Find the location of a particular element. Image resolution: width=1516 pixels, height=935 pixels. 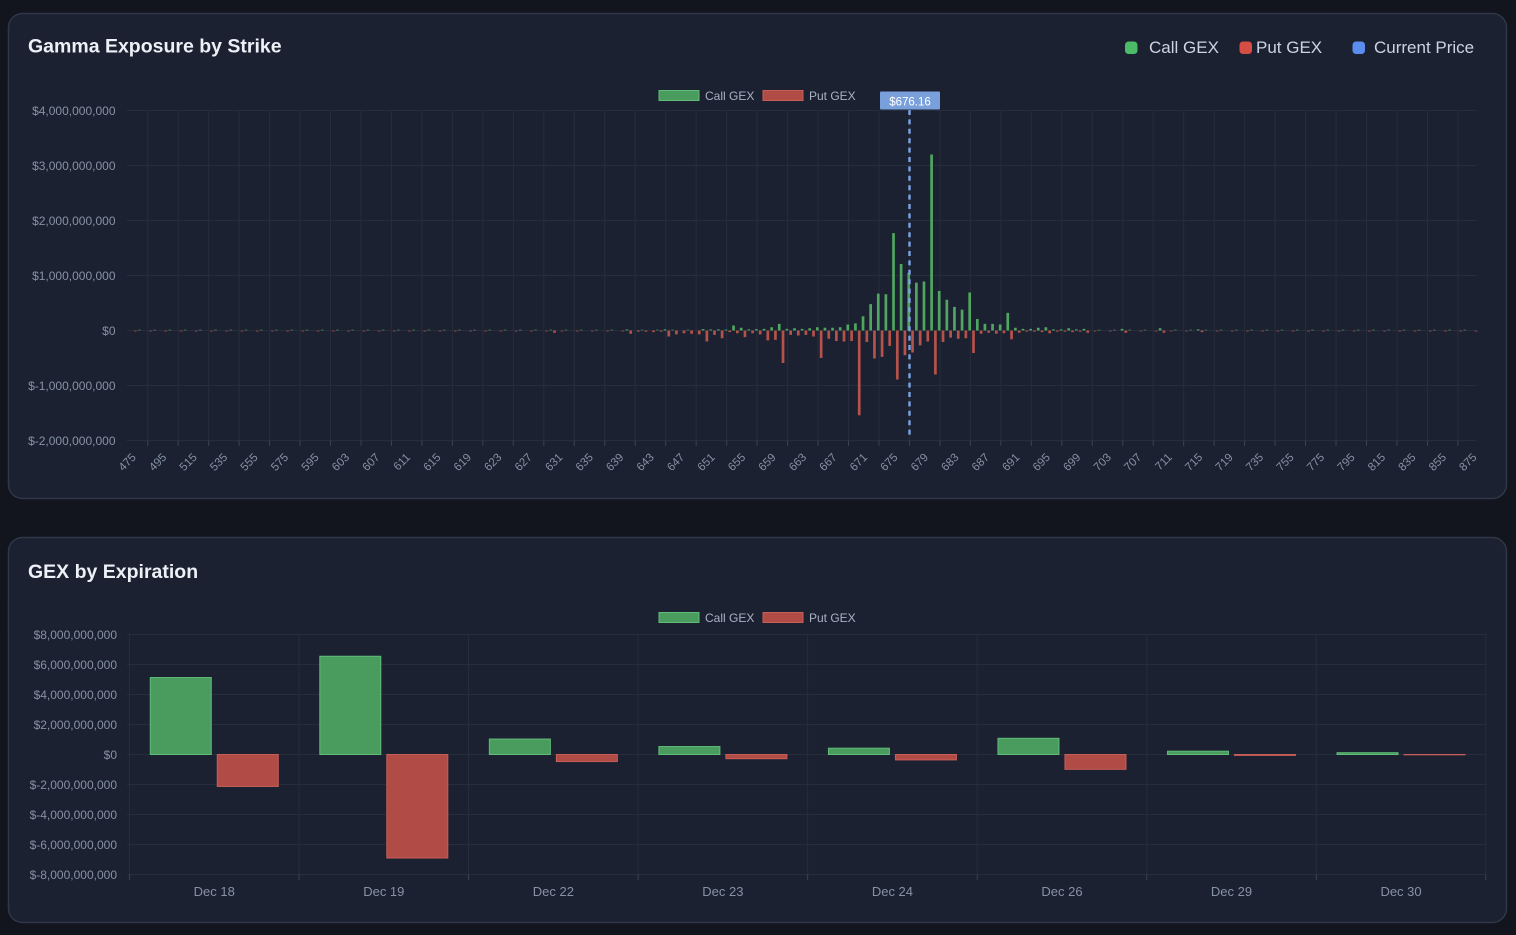

svg-text: Dec 29 is located at coordinates (1231, 891).